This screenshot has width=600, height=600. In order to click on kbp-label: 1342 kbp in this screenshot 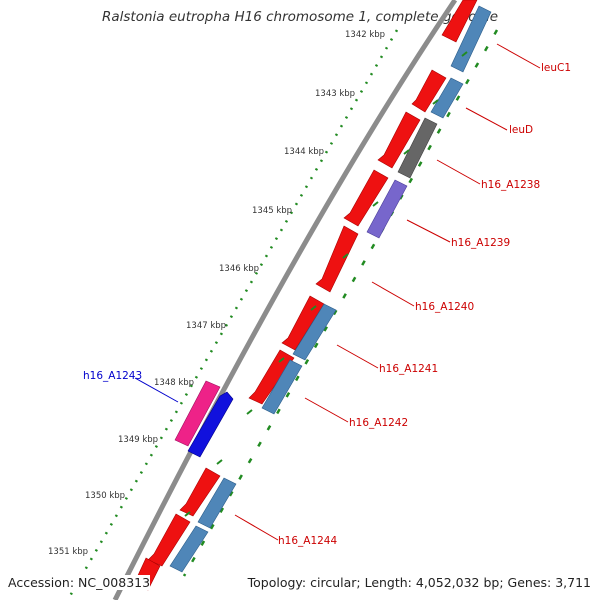, I will do `click(365, 35)`.